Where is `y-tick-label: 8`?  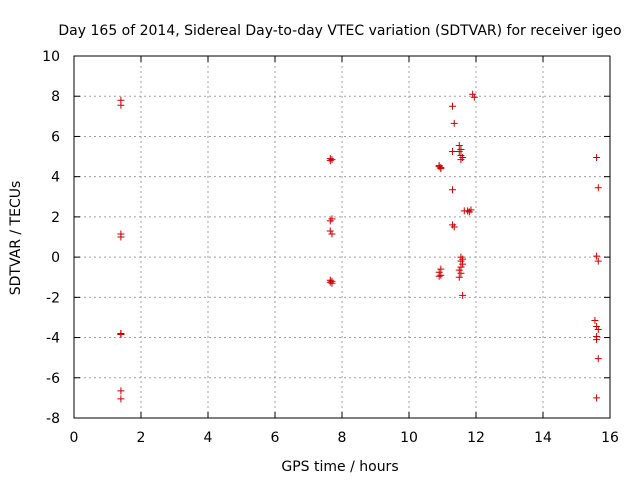 y-tick-label: 8 is located at coordinates (55, 97).